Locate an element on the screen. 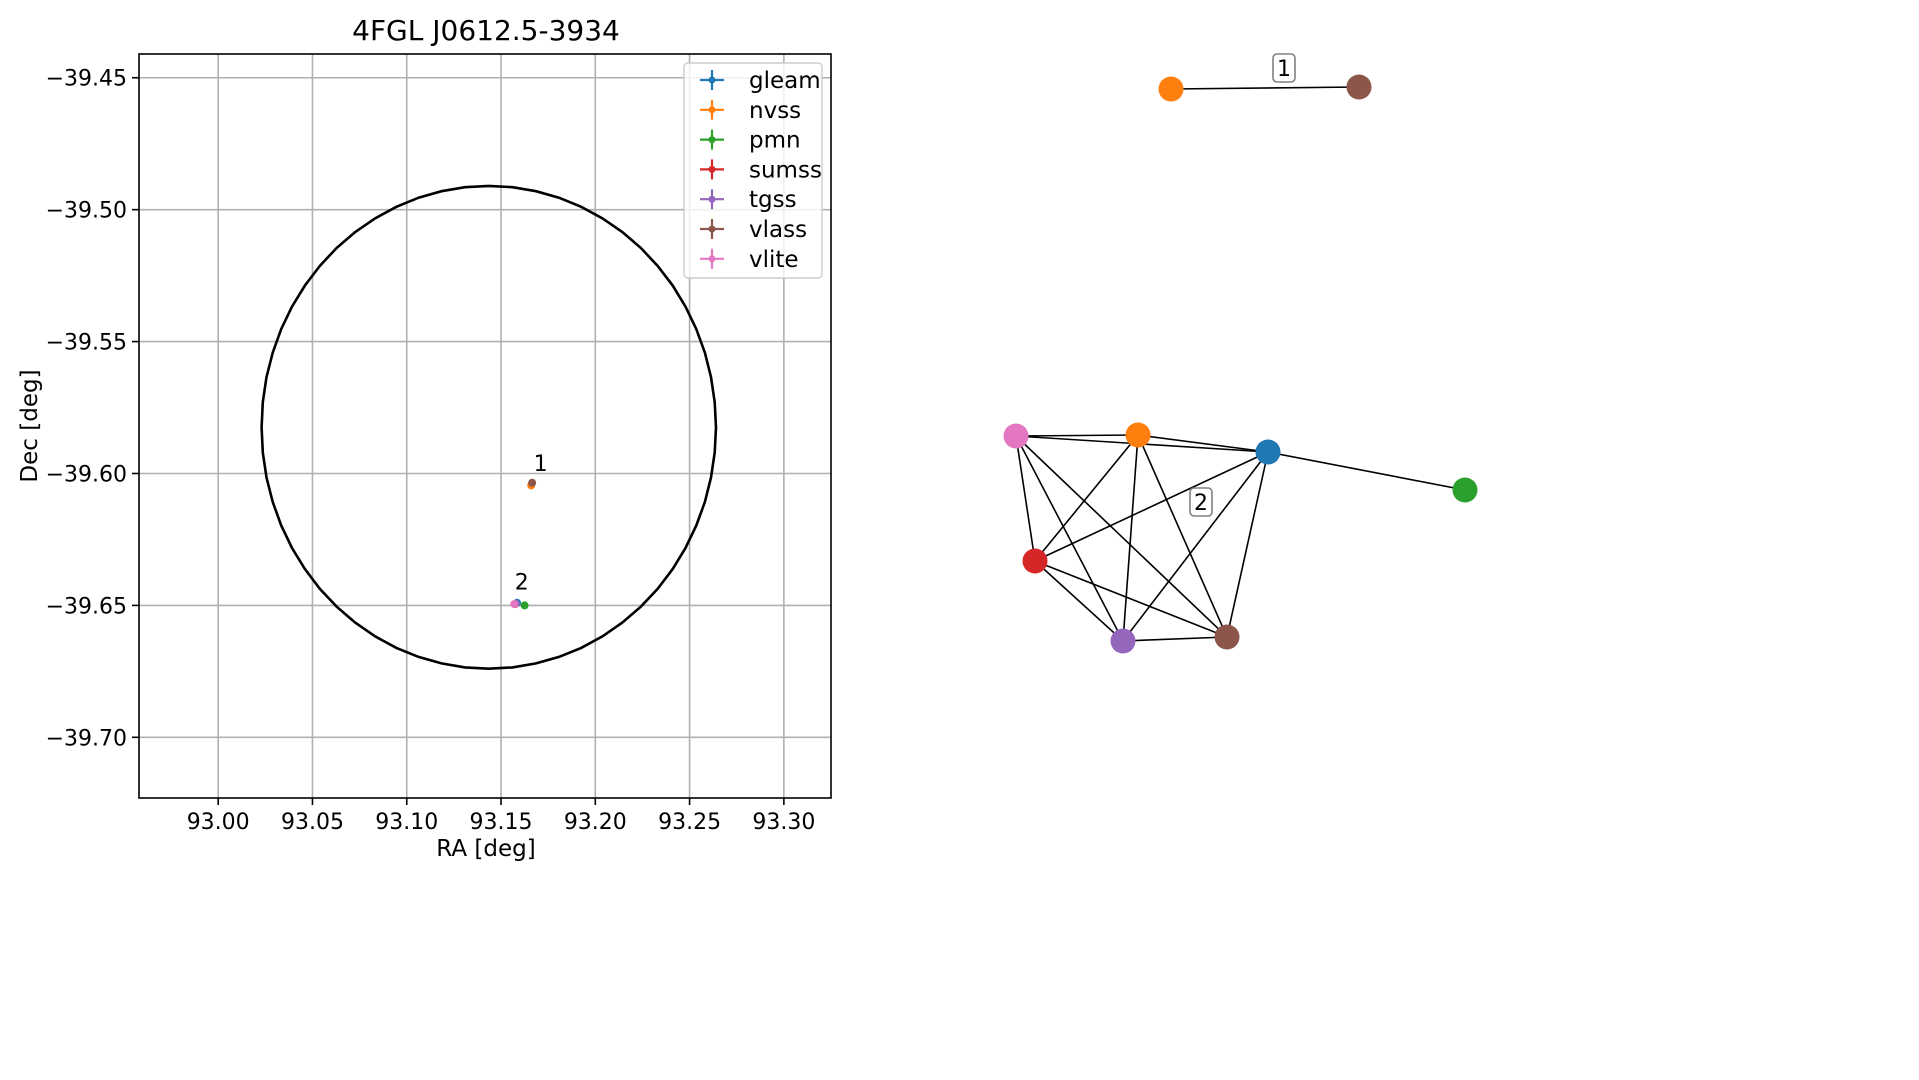  legend: gleam nvss pmn sumss tgss vlass vlite is located at coordinates (753, 170).